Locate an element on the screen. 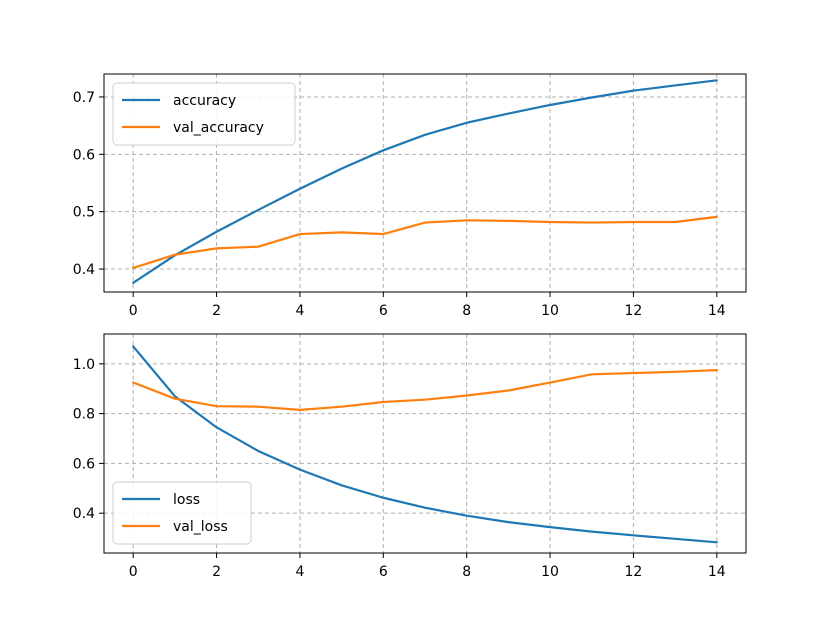  y-tick-label: 1.0 is located at coordinates (84, 365).